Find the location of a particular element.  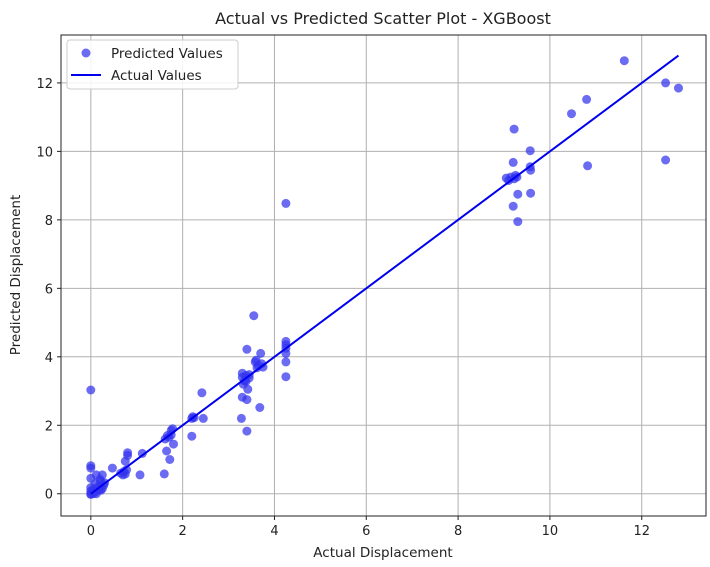

x-tick-label: 2 is located at coordinates (183, 531).